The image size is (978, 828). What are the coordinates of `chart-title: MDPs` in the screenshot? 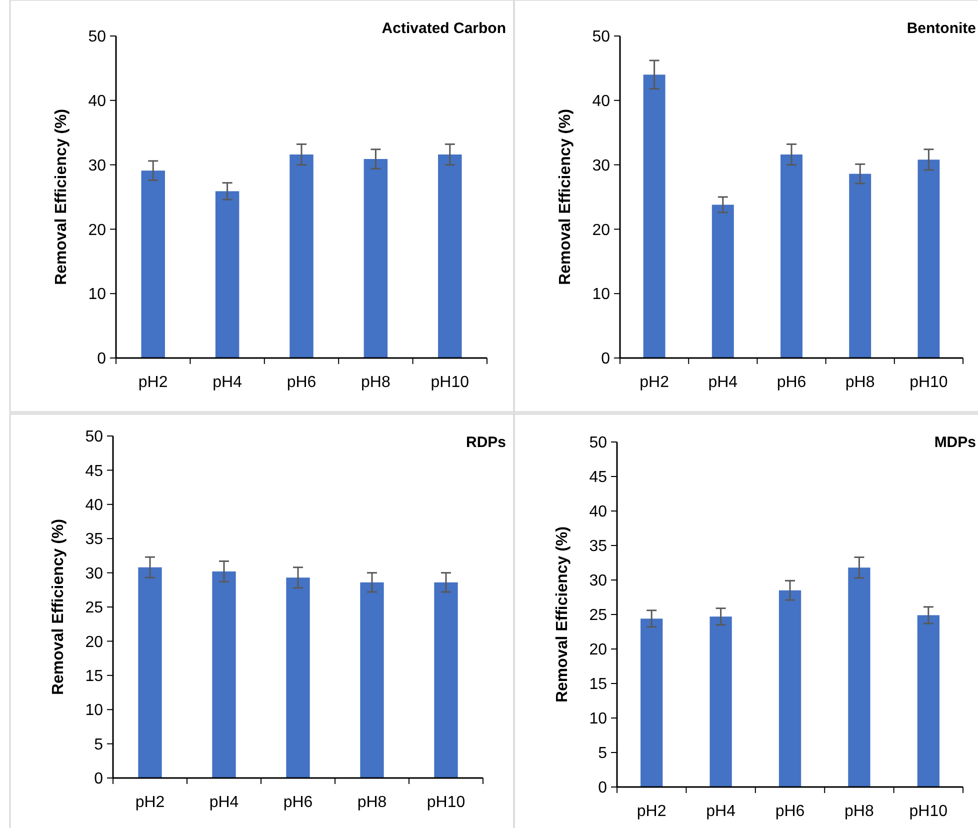 It's located at (955, 442).